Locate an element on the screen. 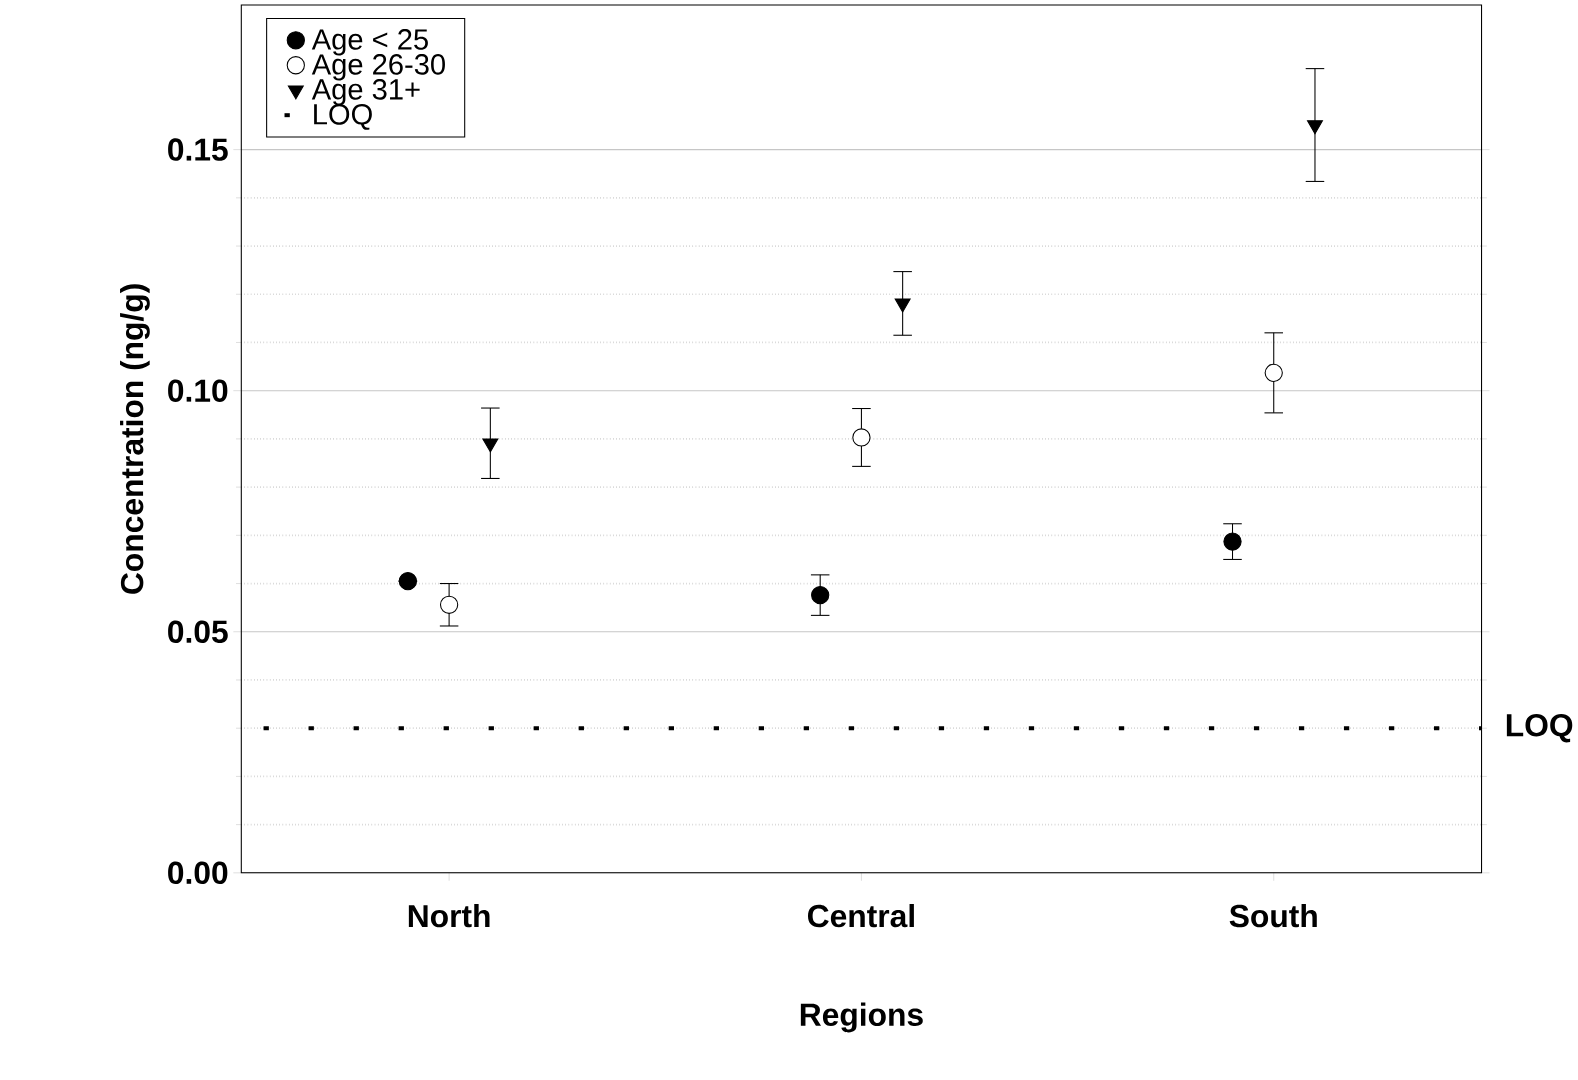 Image resolution: width=1578 pixels, height=1080 pixels. y-tick-label: 0.10 is located at coordinates (198, 390).